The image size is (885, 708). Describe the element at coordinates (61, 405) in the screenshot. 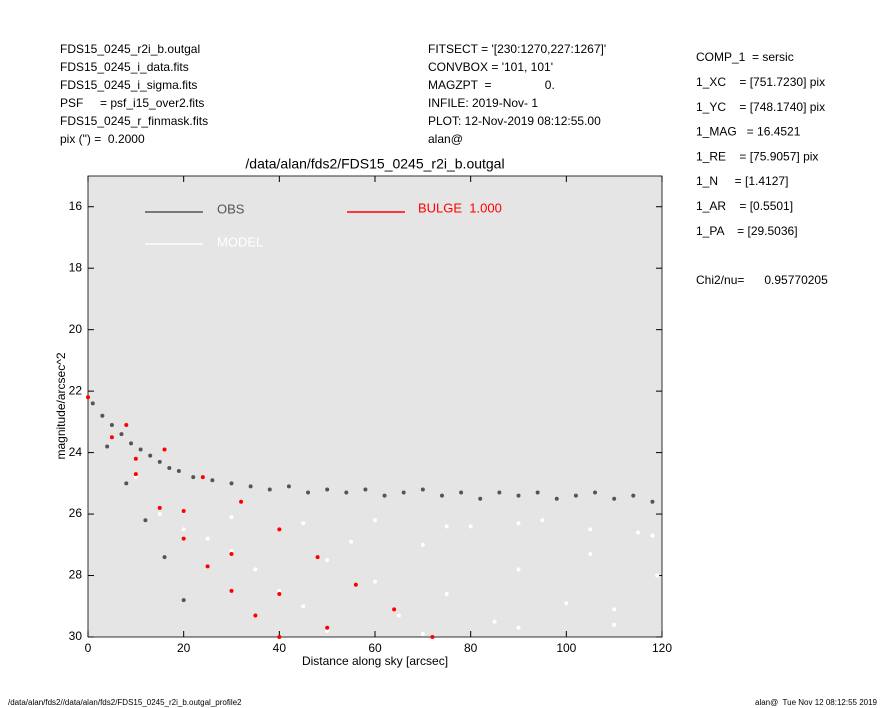

I see `y-axis-label: magnitude/arcsec^2` at that location.